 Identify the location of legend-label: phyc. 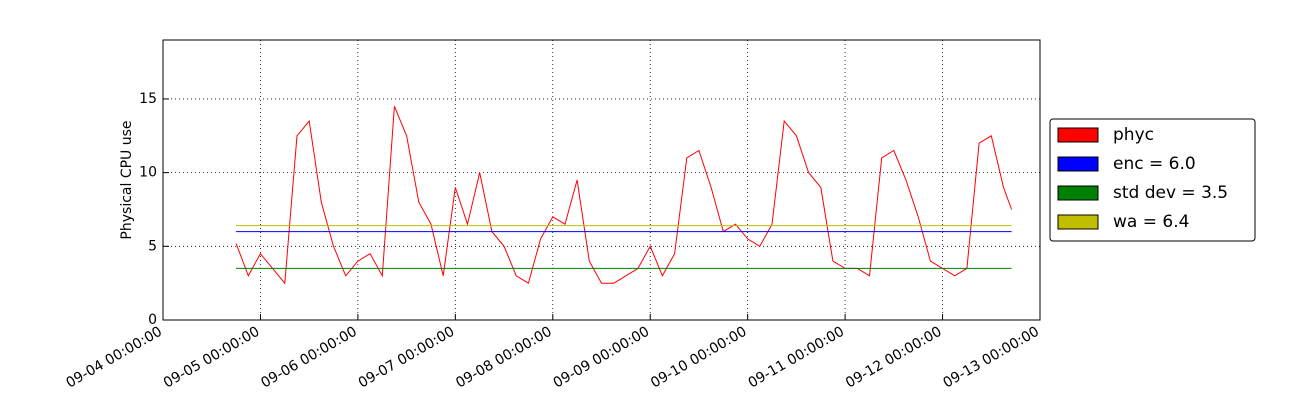
(1133, 135).